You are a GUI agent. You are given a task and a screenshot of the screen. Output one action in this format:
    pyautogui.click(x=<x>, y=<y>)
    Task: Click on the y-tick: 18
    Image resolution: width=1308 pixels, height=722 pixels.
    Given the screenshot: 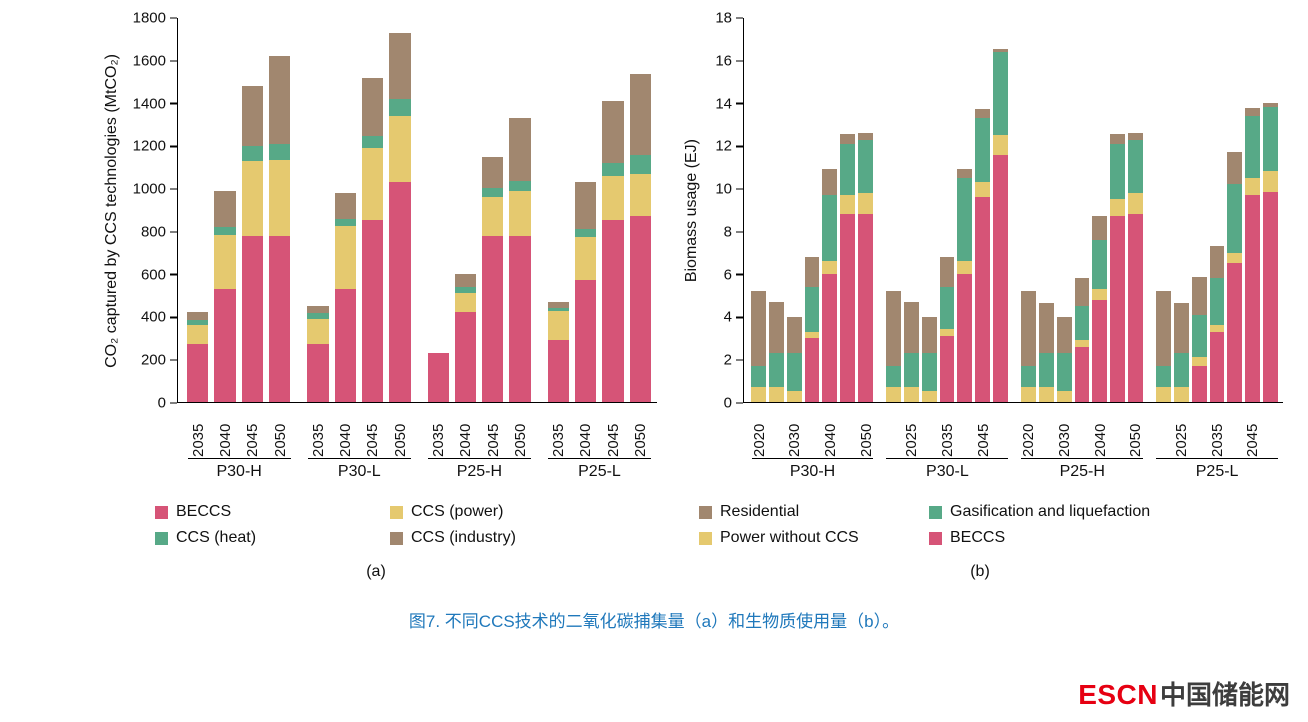 What is the action you would take?
    pyautogui.click(x=729, y=18)
    